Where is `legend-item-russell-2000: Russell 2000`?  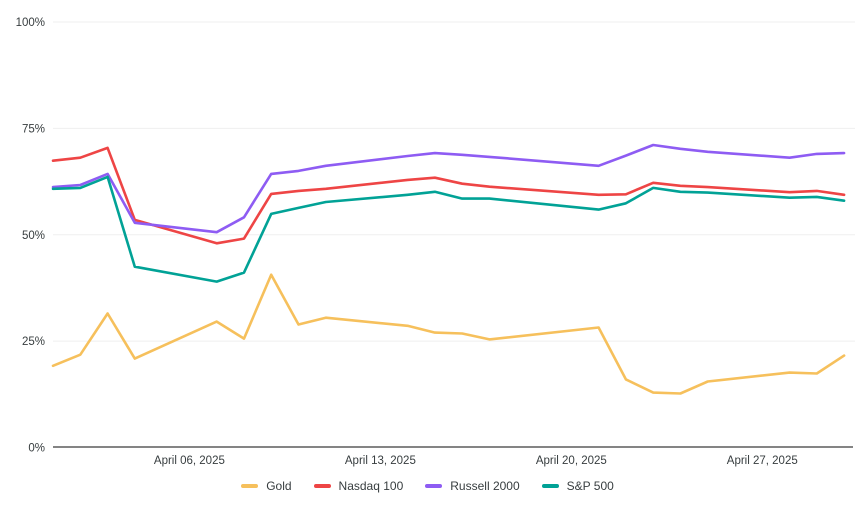
legend-item-russell-2000: Russell 2000 is located at coordinates (472, 486).